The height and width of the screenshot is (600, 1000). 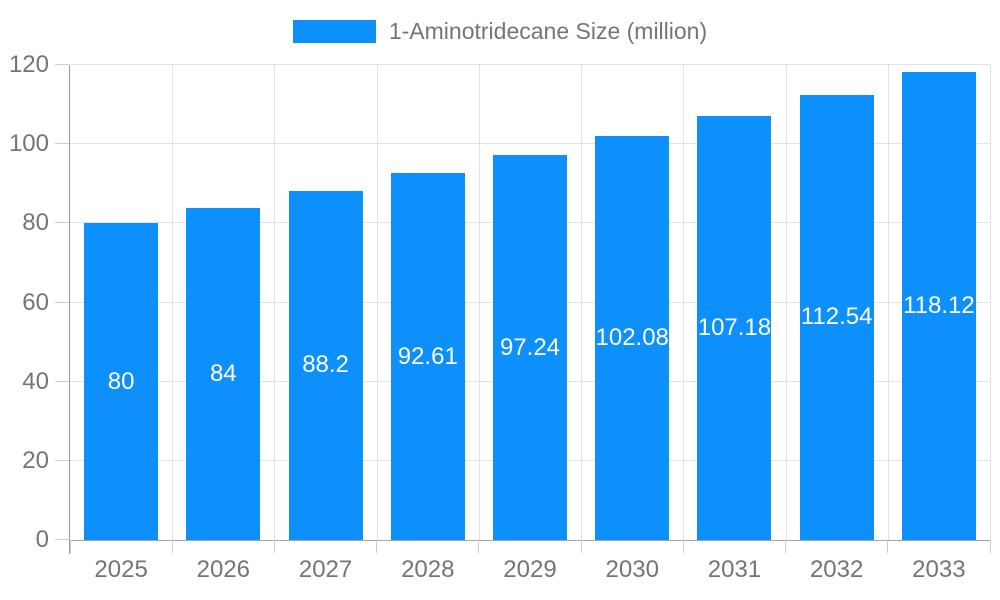 I want to click on y-tick-label: 20, so click(x=35, y=460).